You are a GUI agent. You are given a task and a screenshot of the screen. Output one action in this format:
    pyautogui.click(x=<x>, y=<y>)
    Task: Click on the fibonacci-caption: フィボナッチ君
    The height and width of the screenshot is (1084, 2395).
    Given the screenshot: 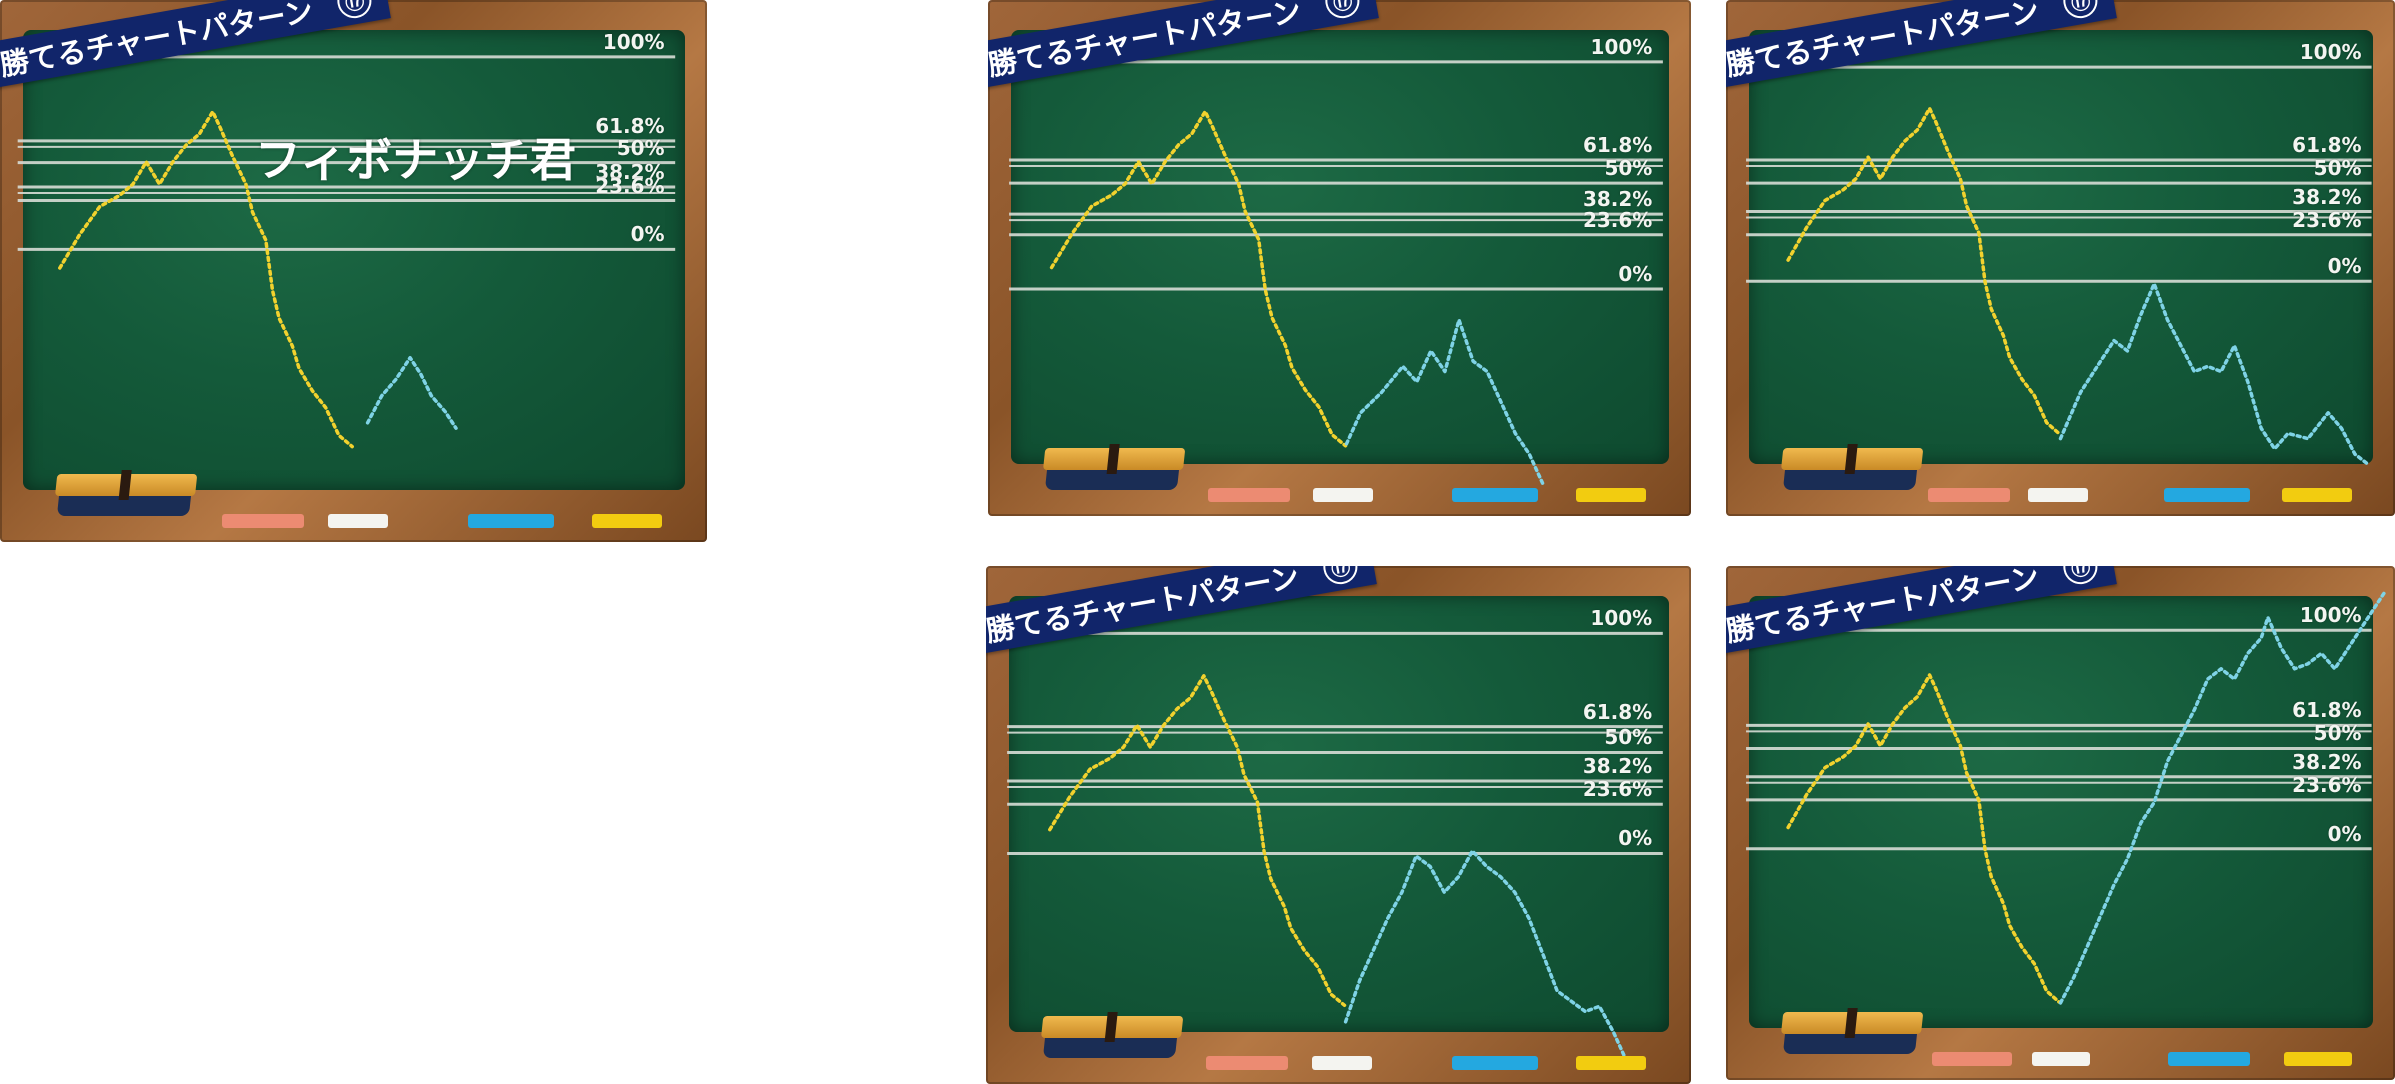 What is the action you would take?
    pyautogui.click(x=416, y=160)
    